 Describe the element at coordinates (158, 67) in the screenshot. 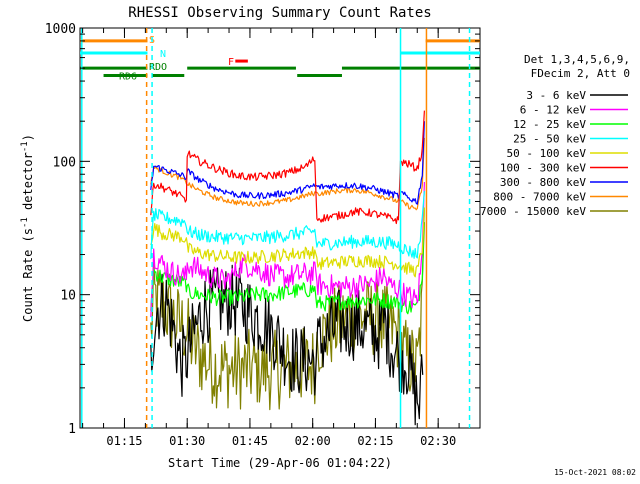

I see `state-label-rdo: RDO` at that location.